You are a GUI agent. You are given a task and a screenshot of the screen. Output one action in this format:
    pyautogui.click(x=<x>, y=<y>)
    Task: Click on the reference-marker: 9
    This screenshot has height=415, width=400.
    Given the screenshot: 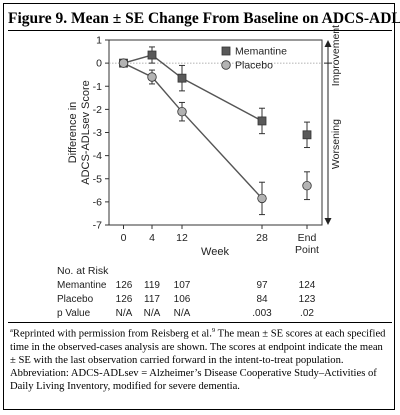 What is the action you would take?
    pyautogui.click(x=213, y=330)
    